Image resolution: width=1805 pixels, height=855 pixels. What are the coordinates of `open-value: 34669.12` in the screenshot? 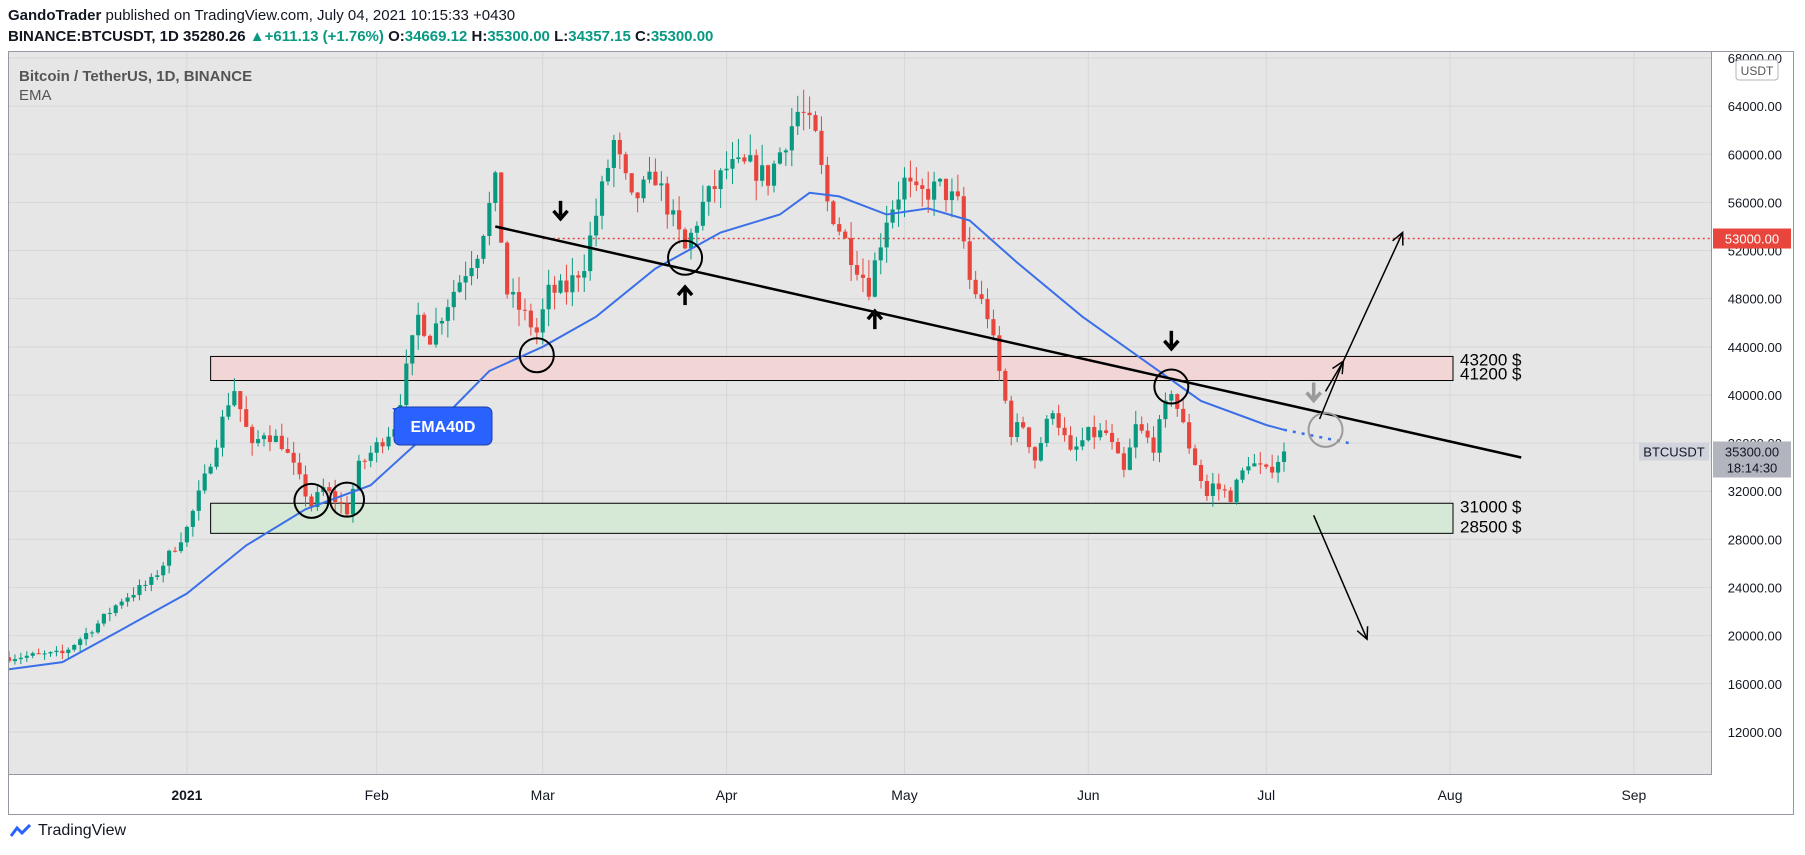 It's located at (436, 36).